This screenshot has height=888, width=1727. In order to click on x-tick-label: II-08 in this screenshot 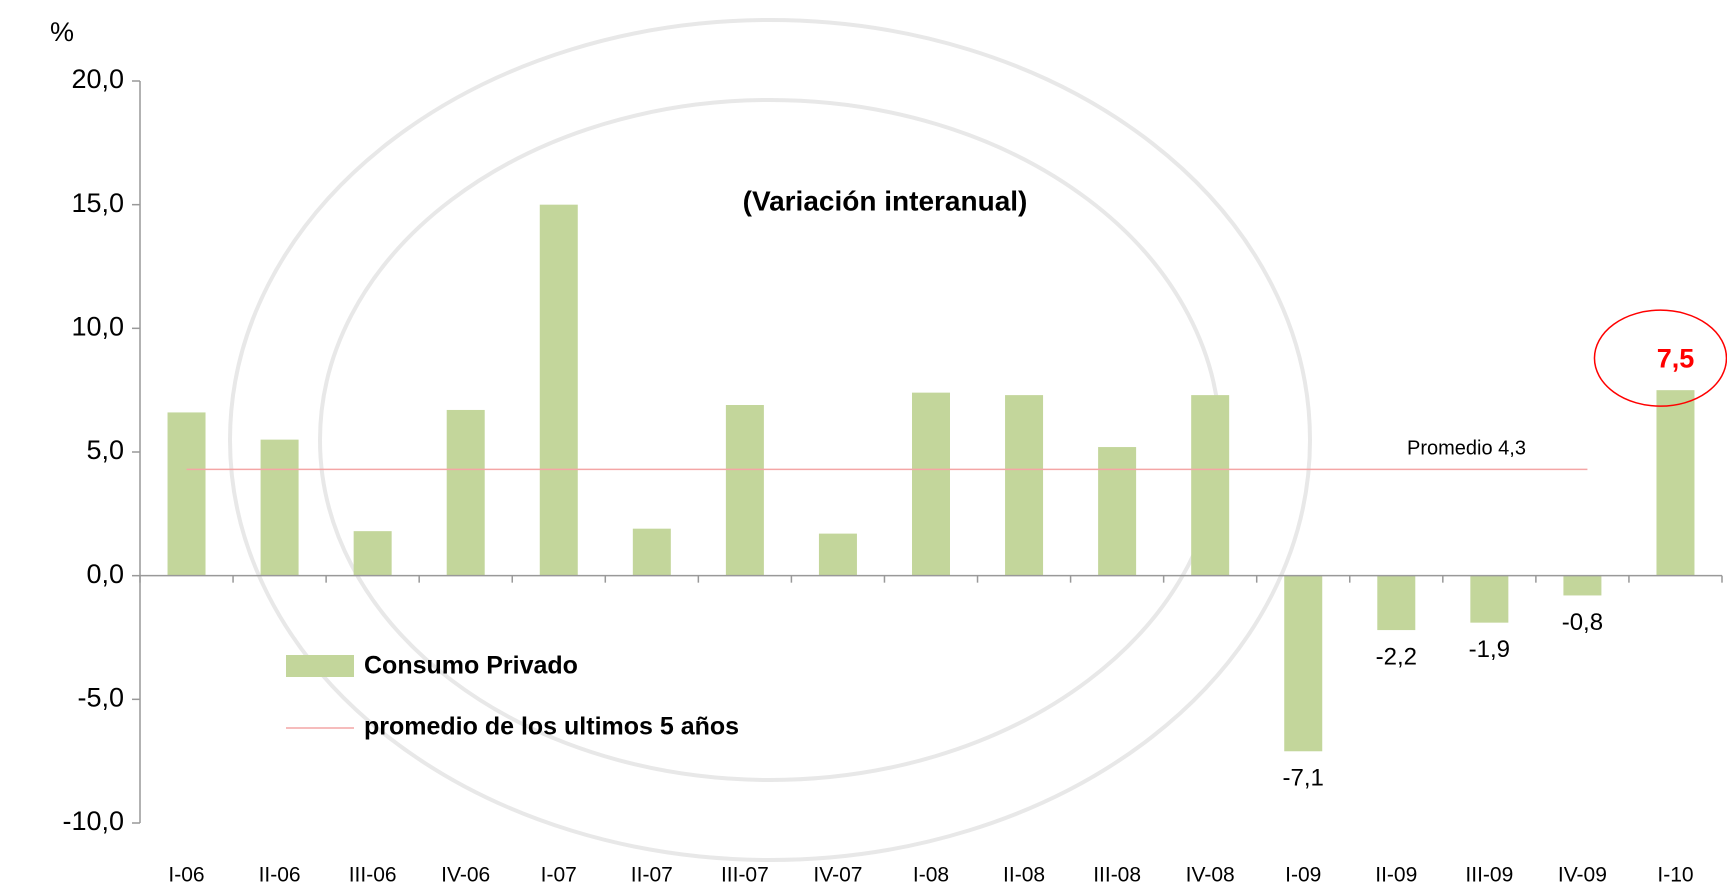, I will do `click(1024, 875)`.